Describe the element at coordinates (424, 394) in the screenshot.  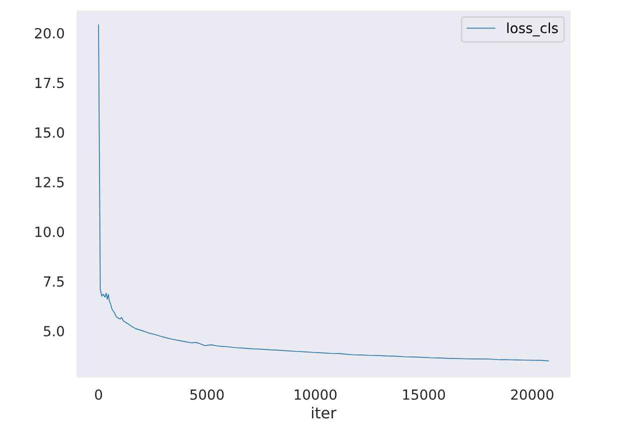
I see `x-tick-label: 15000` at that location.